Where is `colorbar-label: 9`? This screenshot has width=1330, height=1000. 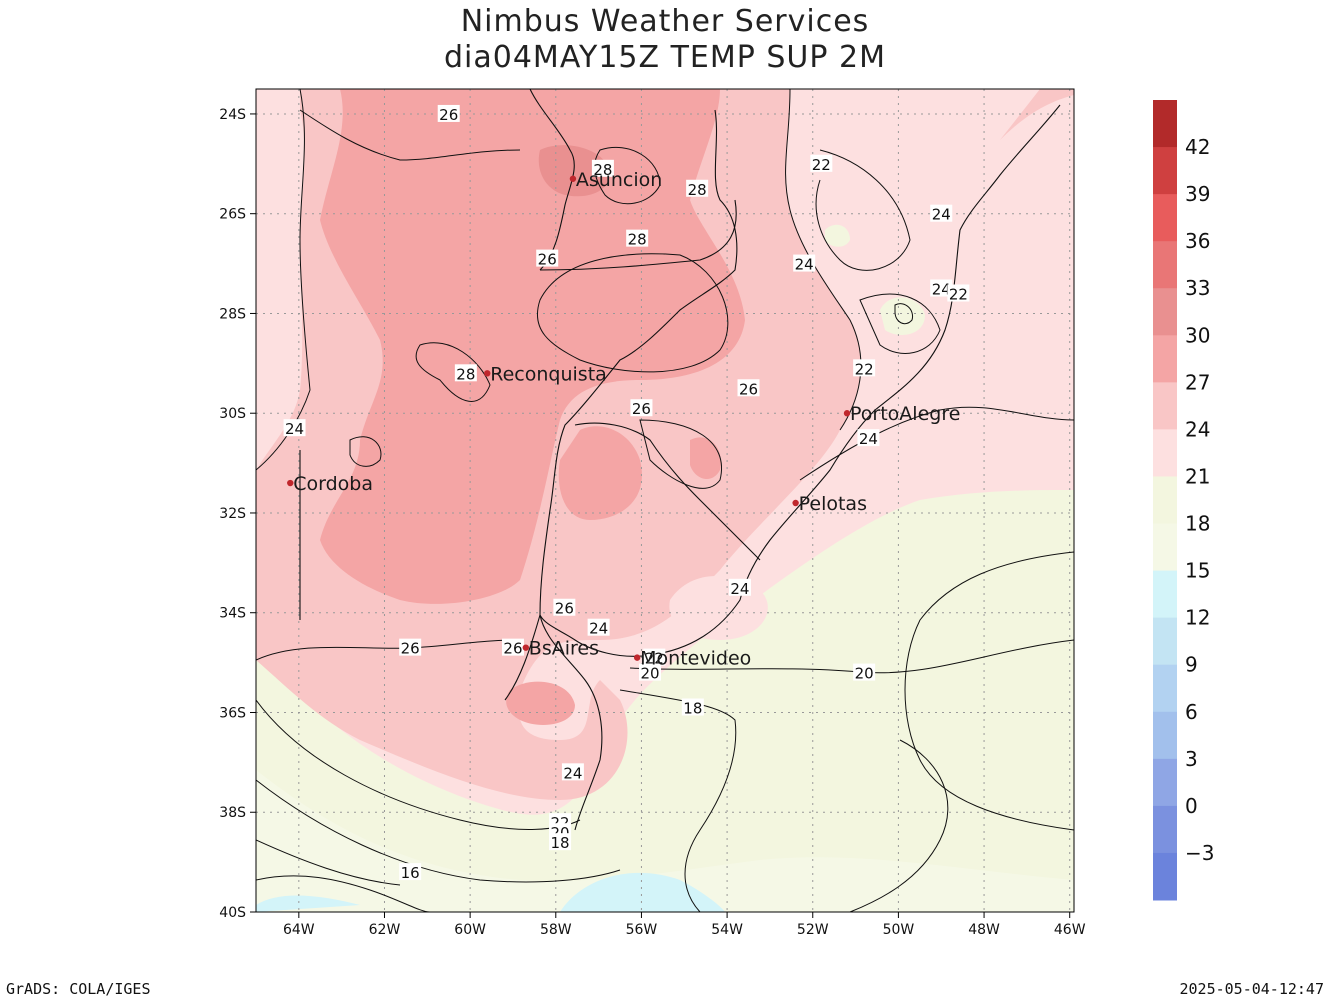
colorbar-label: 9 is located at coordinates (1191, 665).